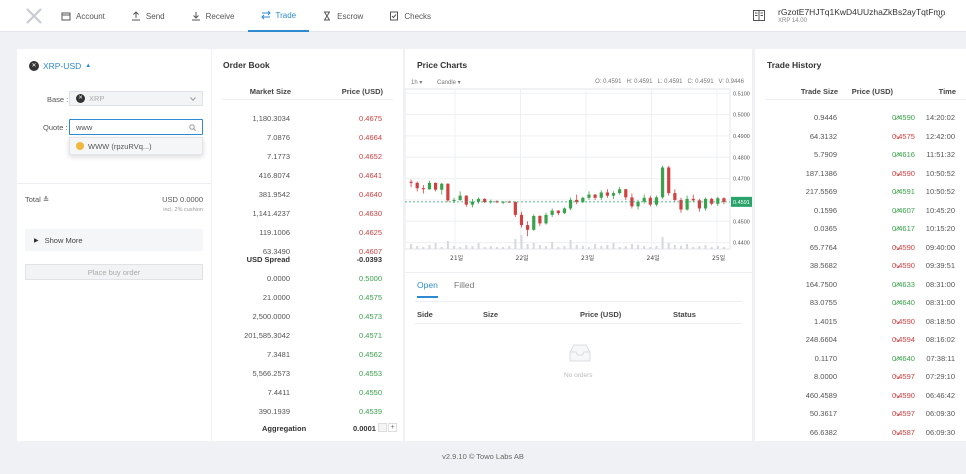 The image size is (966, 474). Describe the element at coordinates (940, 247) in the screenshot. I see `trade-time: 09:40:00` at that location.